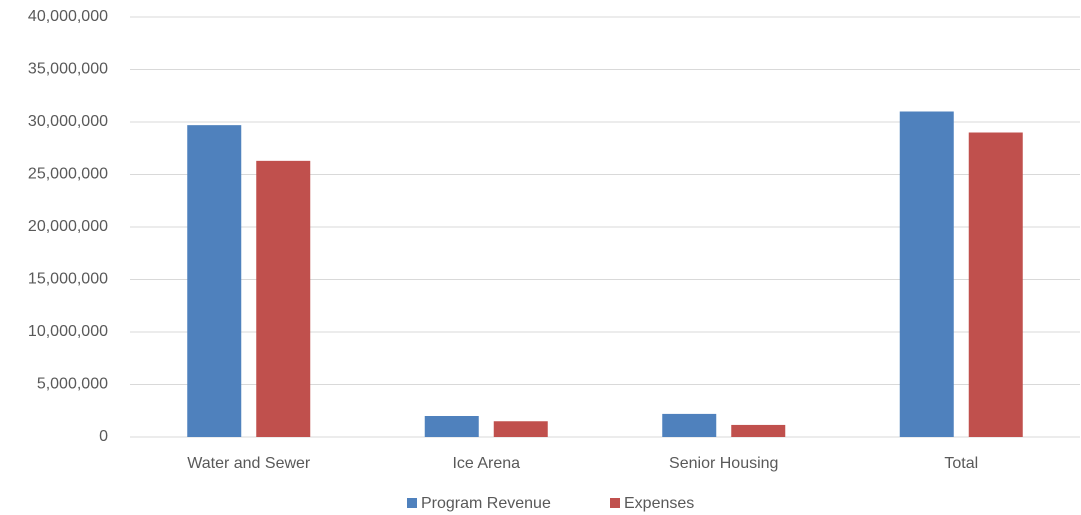  Describe the element at coordinates (249, 463) in the screenshot. I see `x-tick-label: Water and Sewer` at that location.